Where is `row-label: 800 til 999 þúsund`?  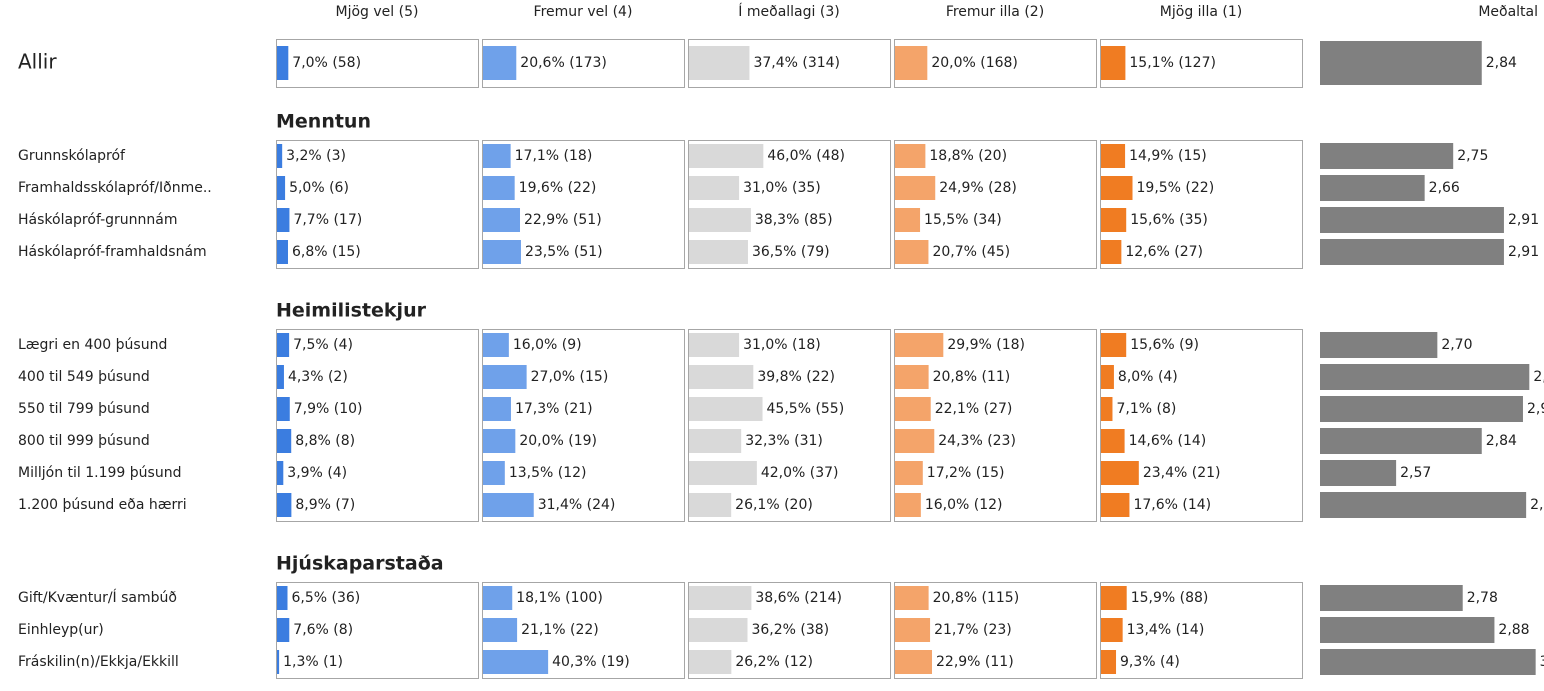
row-label: 800 til 999 þúsund is located at coordinates (84, 441).